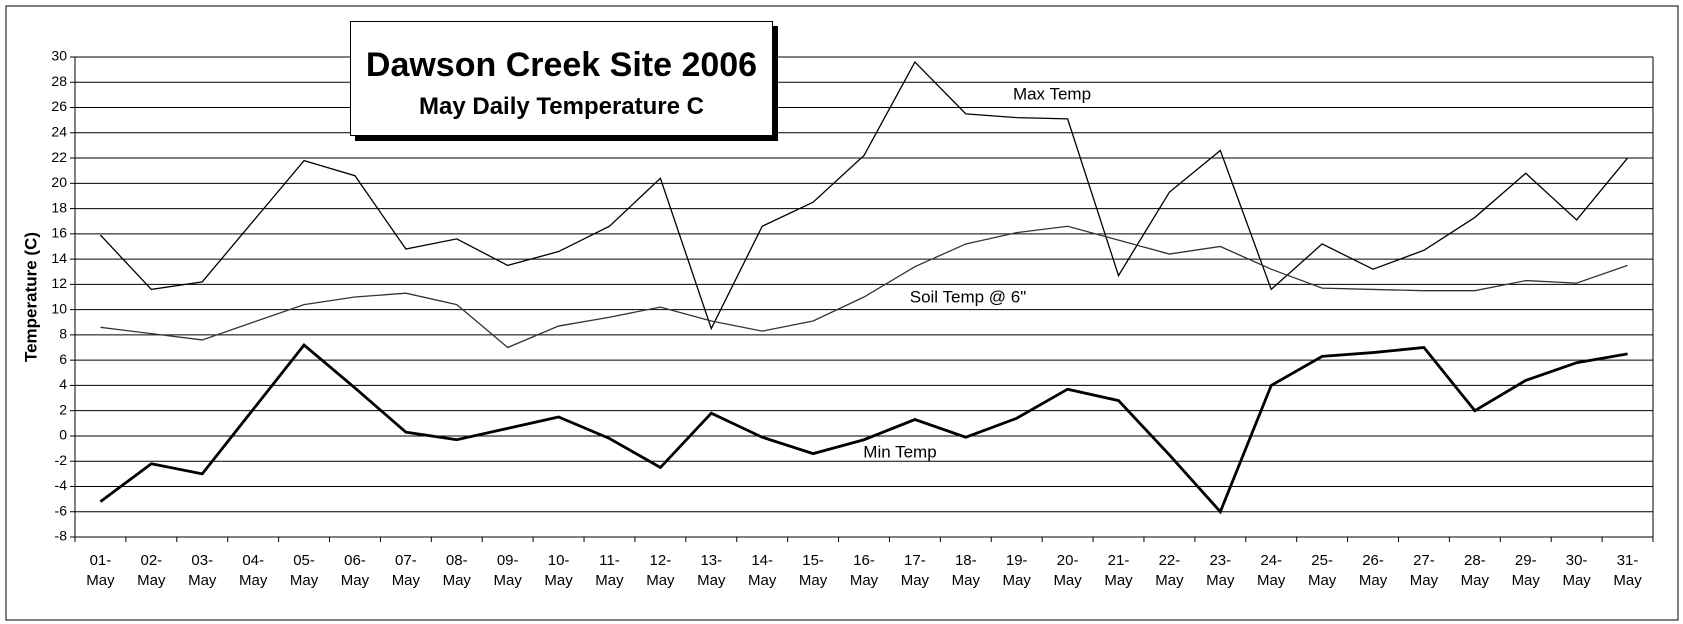 Image resolution: width=1683 pixels, height=624 pixels. What do you see at coordinates (915, 570) in the screenshot?
I see `x-tick-label: 17-May` at bounding box center [915, 570].